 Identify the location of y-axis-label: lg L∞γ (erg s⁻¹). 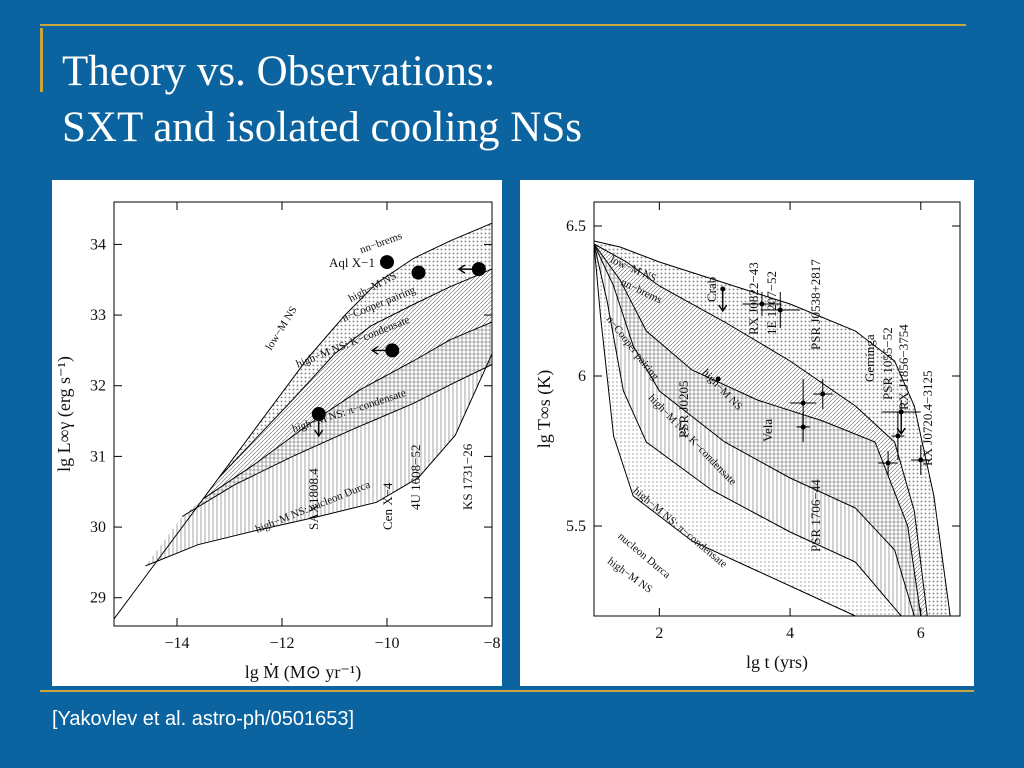
(64, 414).